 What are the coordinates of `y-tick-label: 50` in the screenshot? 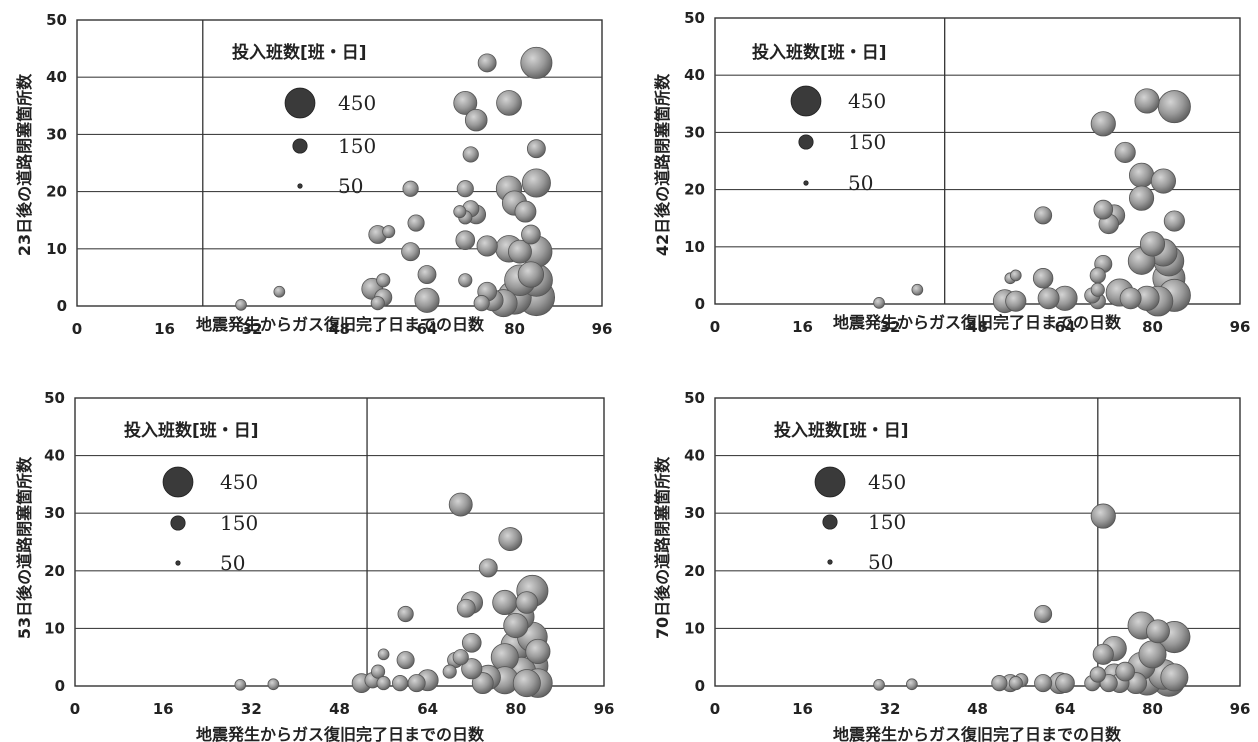 It's located at (56, 20).